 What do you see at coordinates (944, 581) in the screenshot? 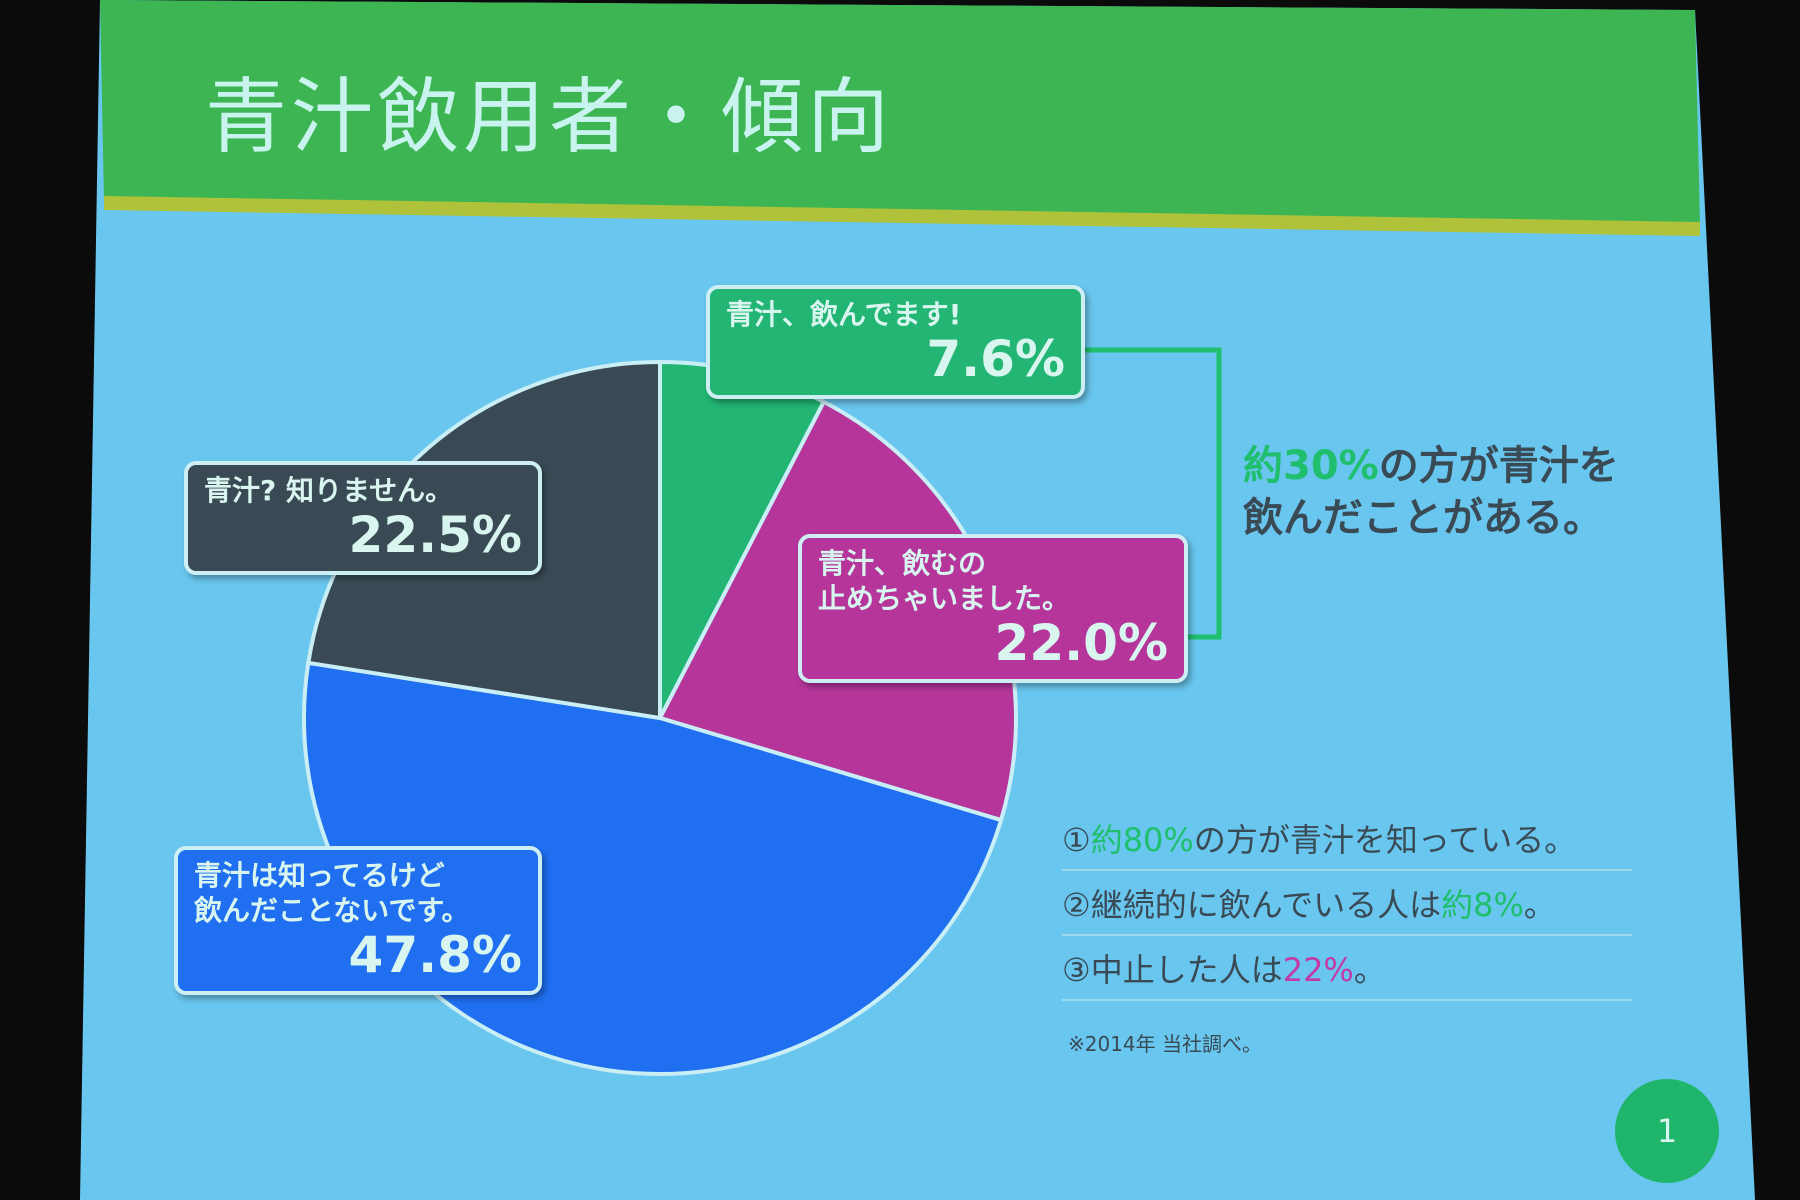
I see `category-label: 青汁、飲むの 止めちゃいました。` at bounding box center [944, 581].